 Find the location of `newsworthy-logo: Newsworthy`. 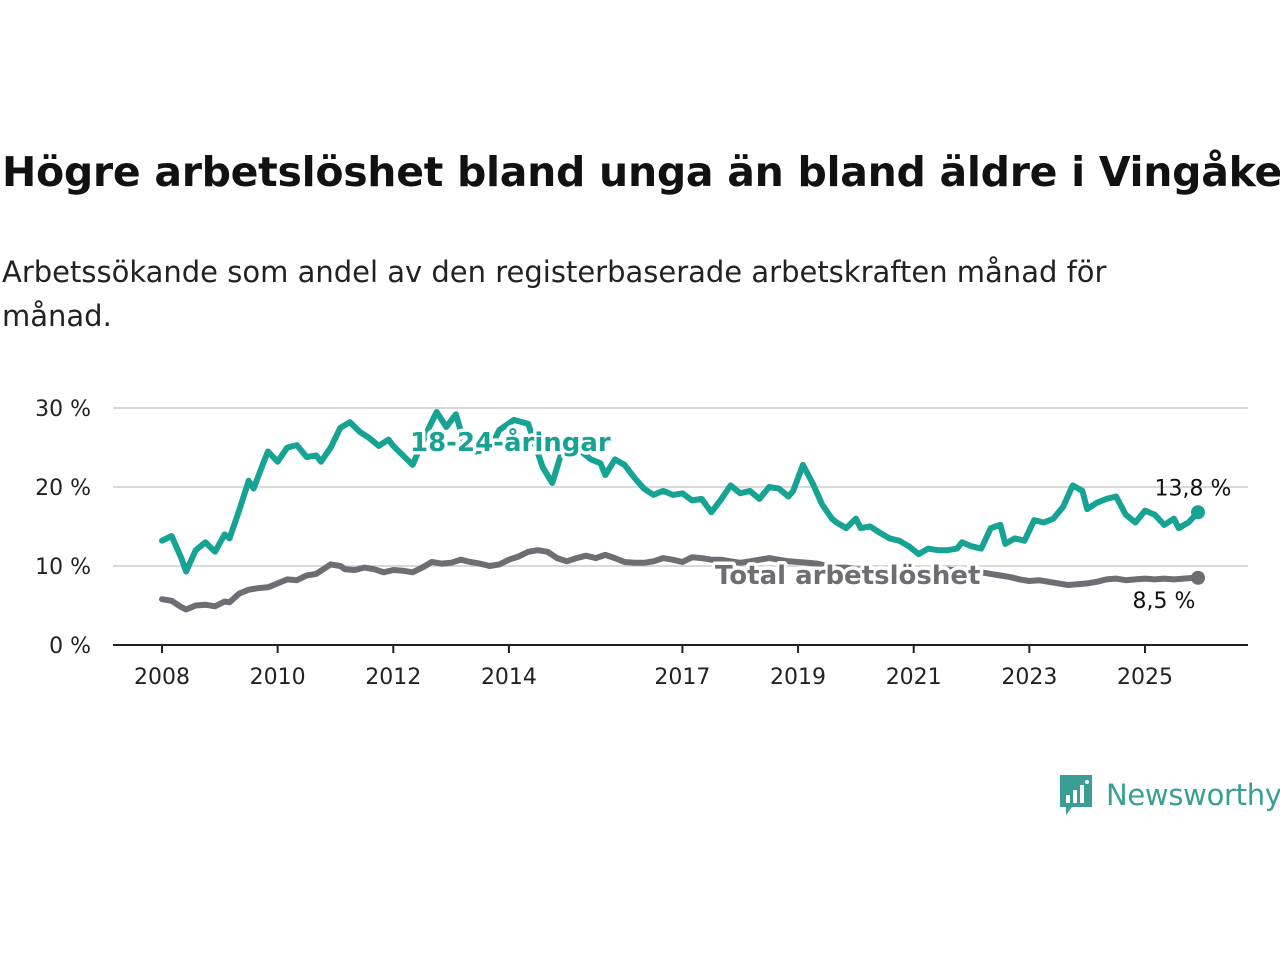

newsworthy-logo: Newsworthy is located at coordinates (1169, 795).